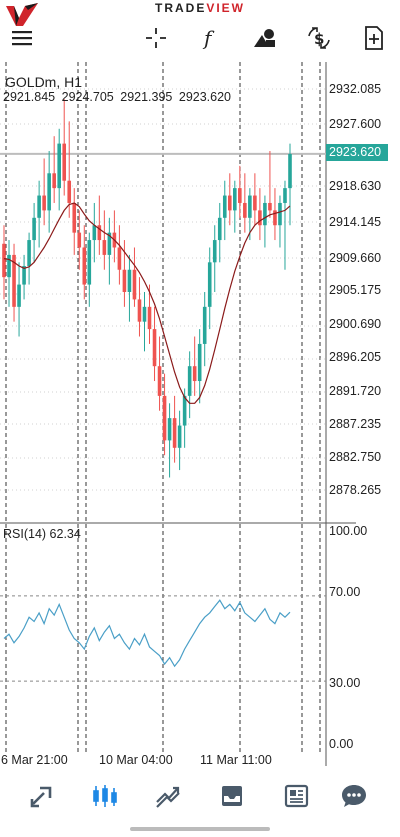  I want to click on price-axis-label: 2914.145, so click(355, 222).